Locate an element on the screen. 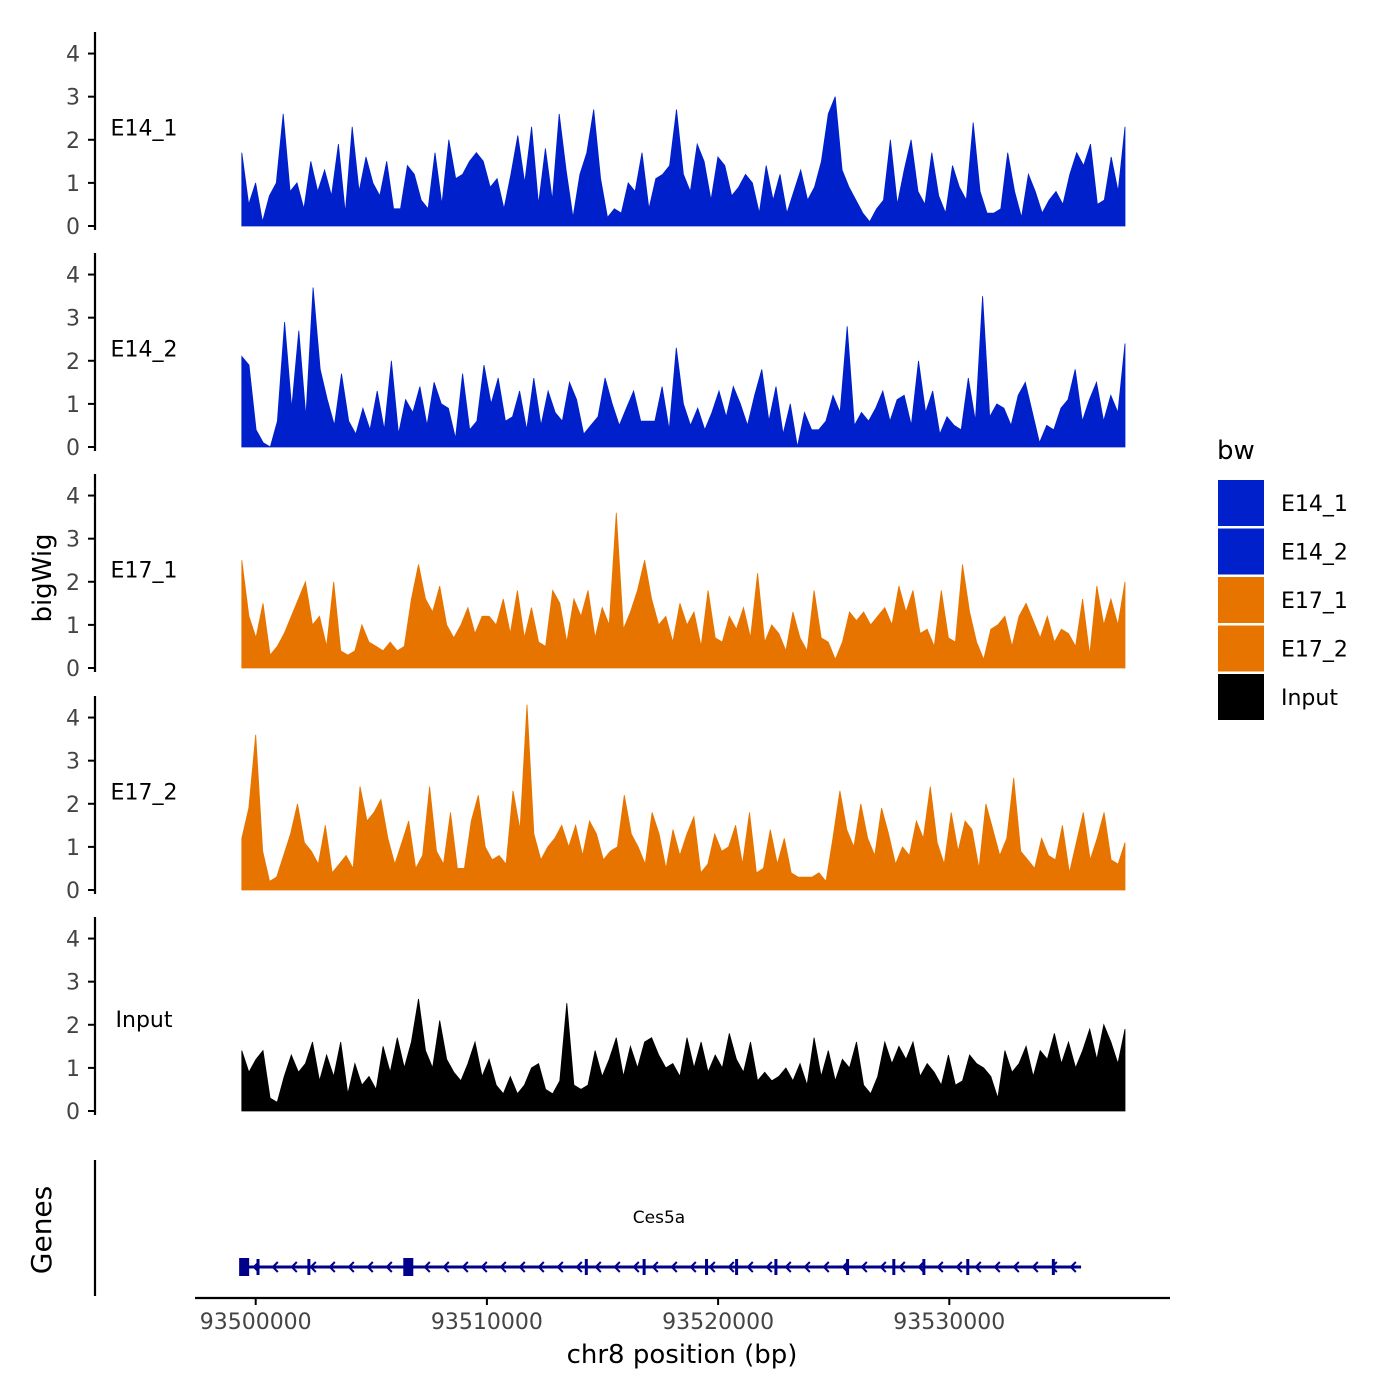 This screenshot has width=1400, height=1400. track-label-E14_1: E14_1 is located at coordinates (144, 128).